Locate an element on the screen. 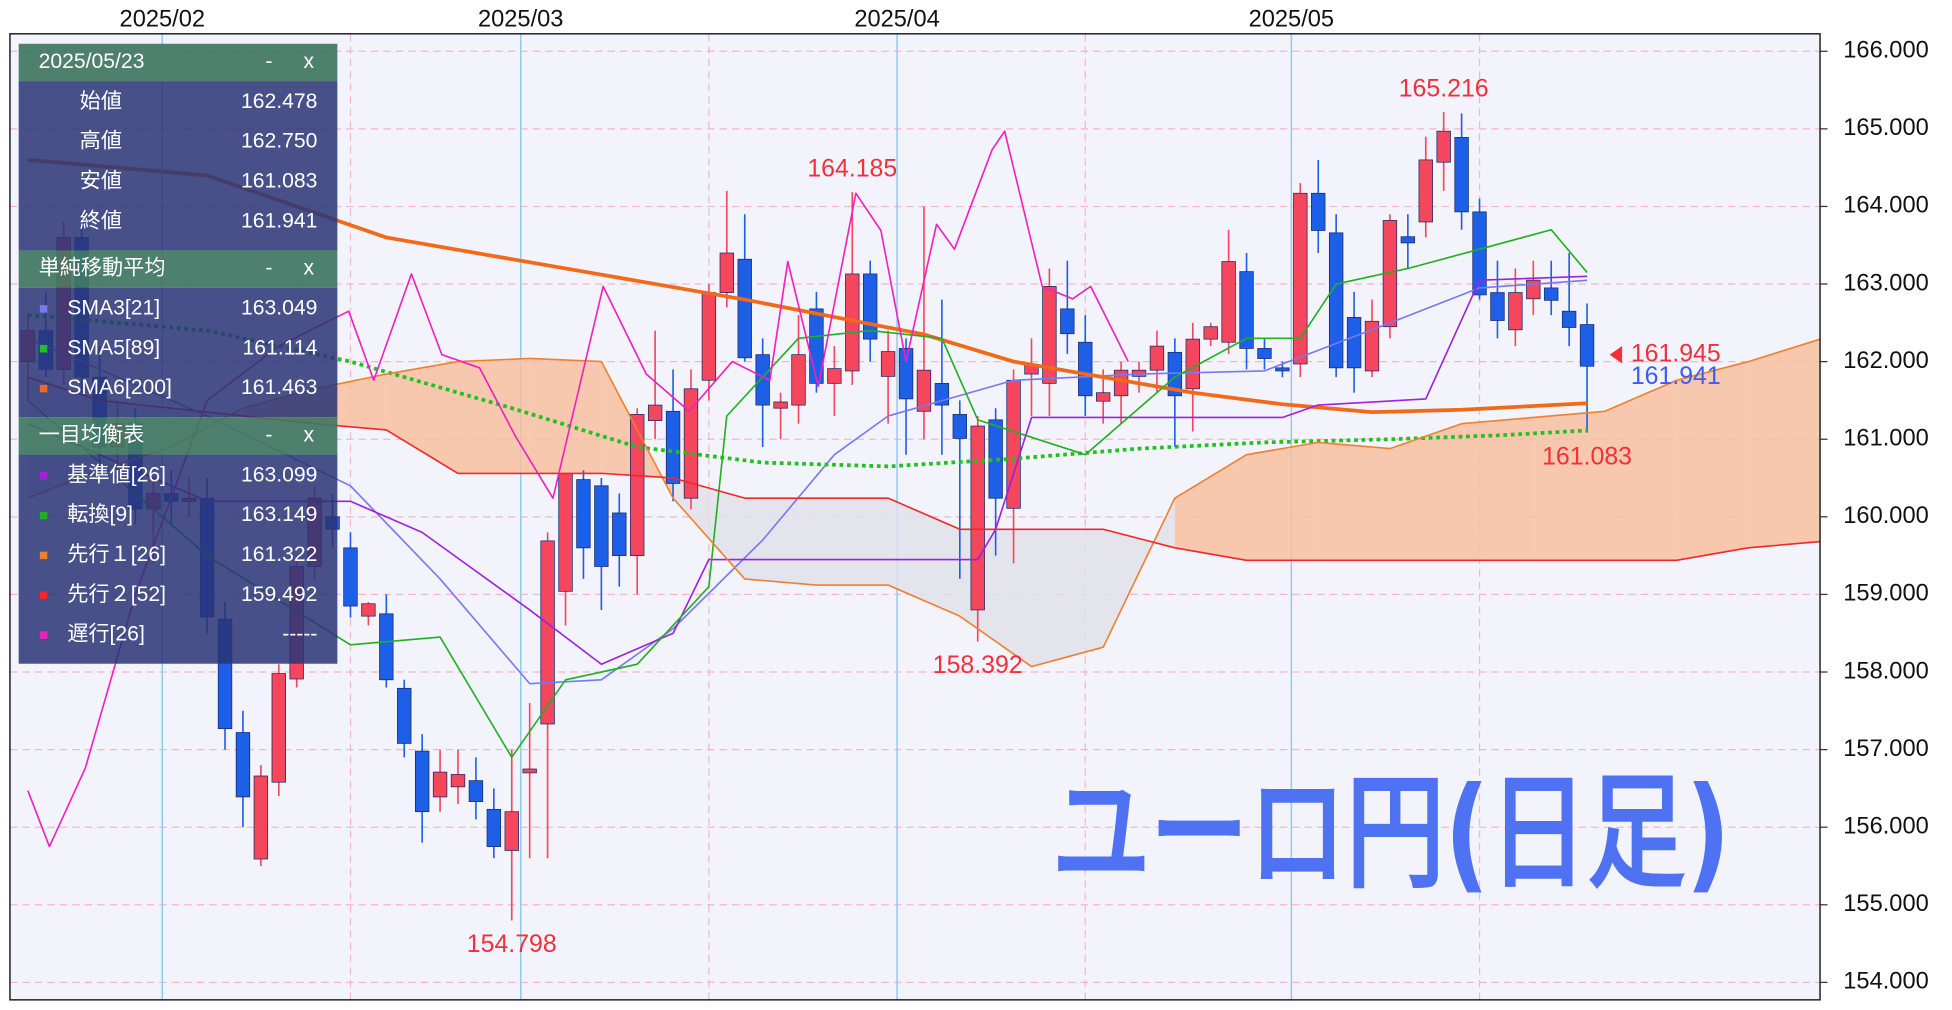  y-tick-label: 156.000 is located at coordinates (1885, 826).